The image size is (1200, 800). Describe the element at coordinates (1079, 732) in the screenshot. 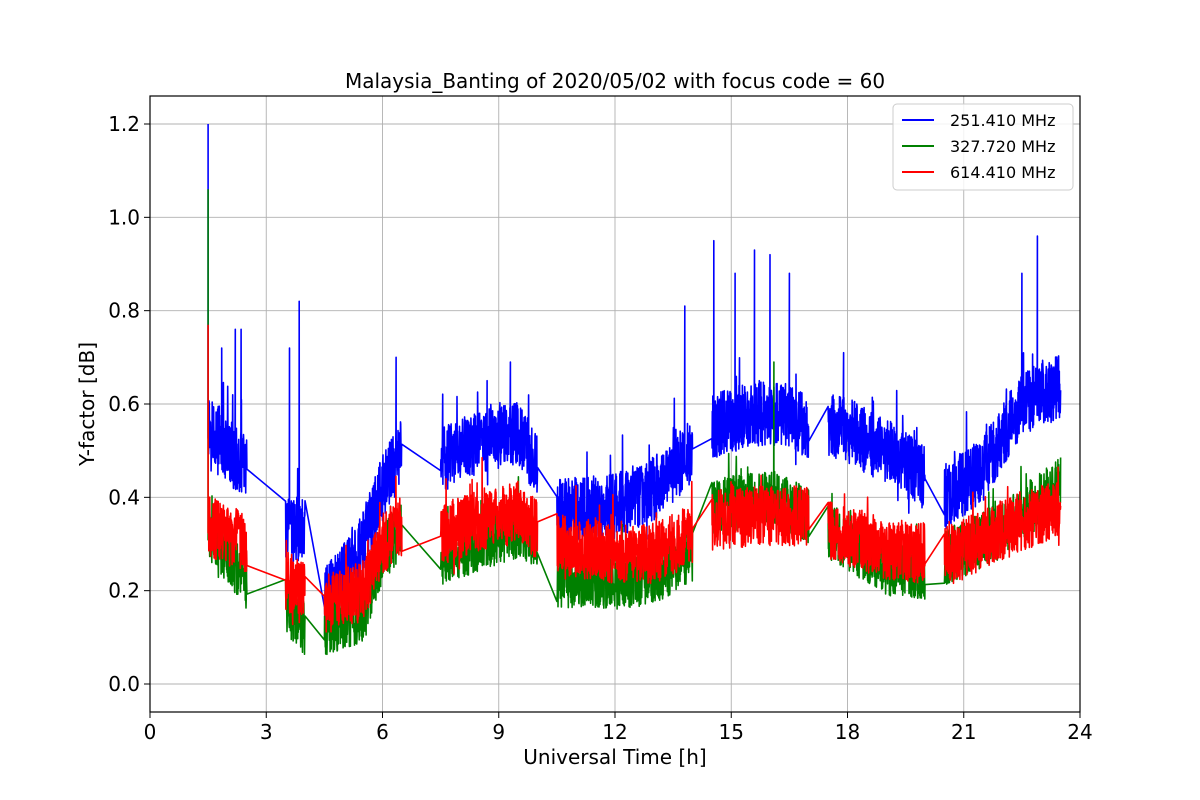

I see `x-tick-label: 24` at that location.